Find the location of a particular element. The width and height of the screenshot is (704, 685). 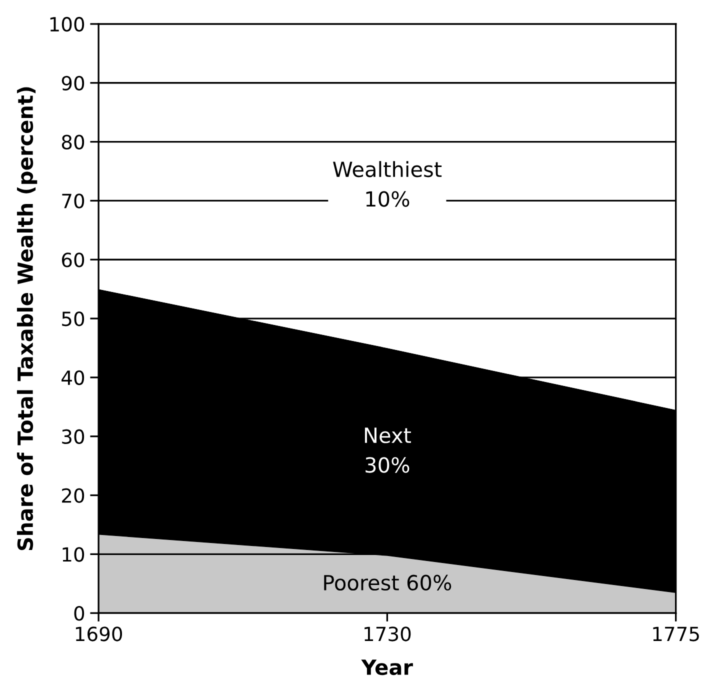

y-tick-label: 10 is located at coordinates (73, 554).